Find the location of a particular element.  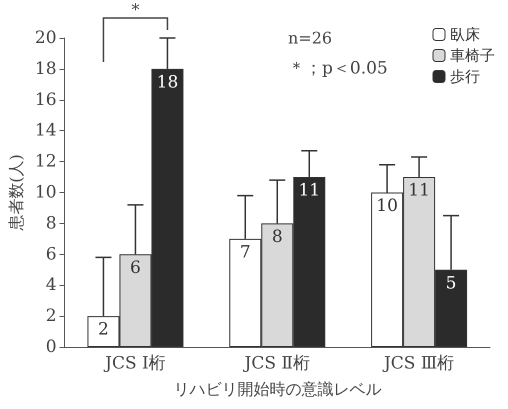

y-tick-label: 20 is located at coordinates (45, 38).